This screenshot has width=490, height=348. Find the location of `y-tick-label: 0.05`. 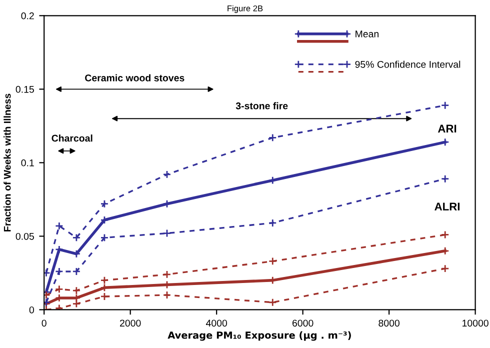

y-tick-label: 0.05 is located at coordinates (25, 236).